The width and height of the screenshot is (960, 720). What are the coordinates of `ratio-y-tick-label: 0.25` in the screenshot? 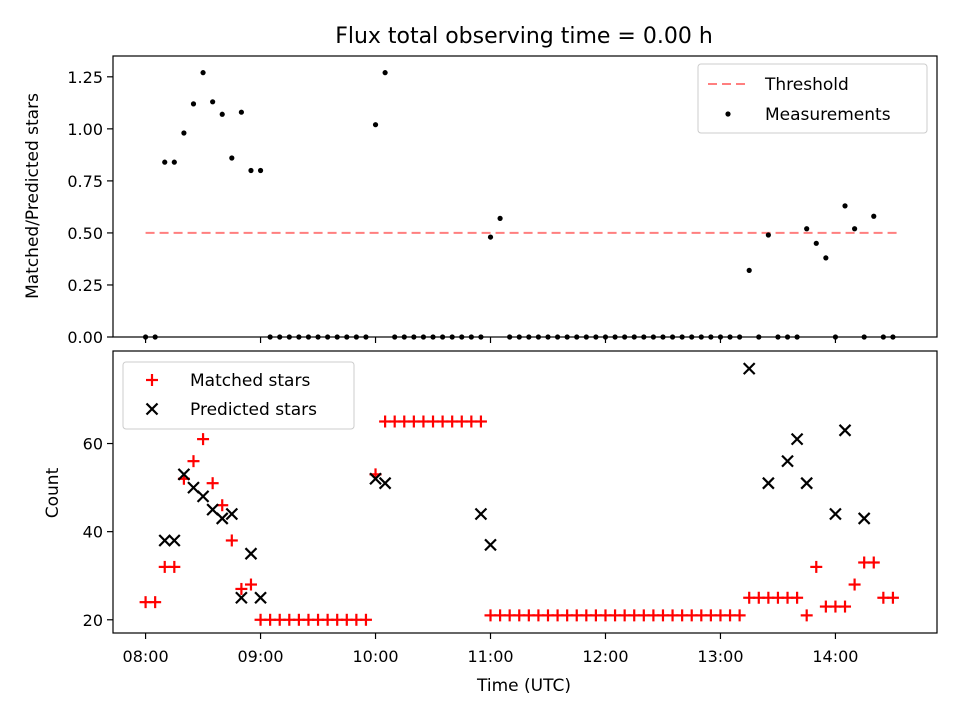 It's located at (85, 285).